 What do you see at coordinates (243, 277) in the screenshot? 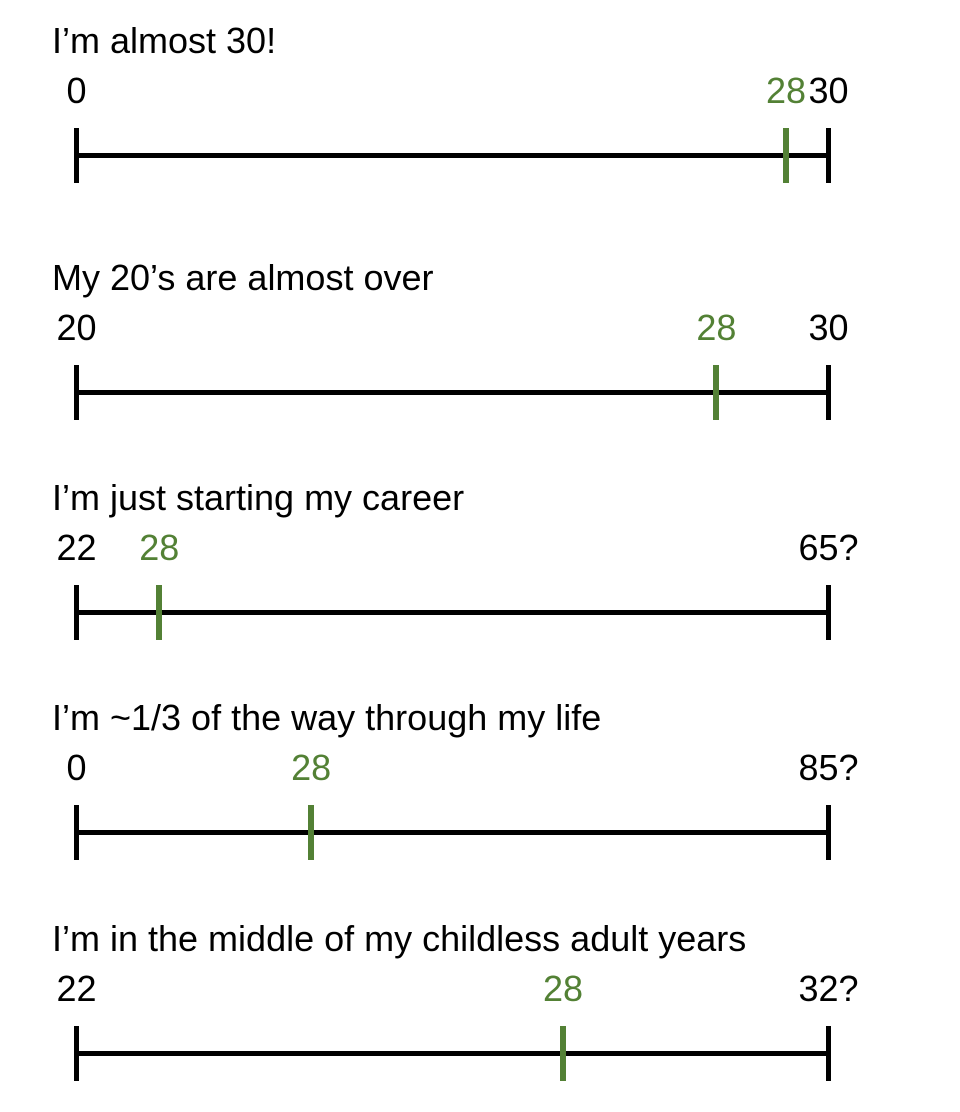
I see `timeline-title: My 20’s are almost over` at bounding box center [243, 277].